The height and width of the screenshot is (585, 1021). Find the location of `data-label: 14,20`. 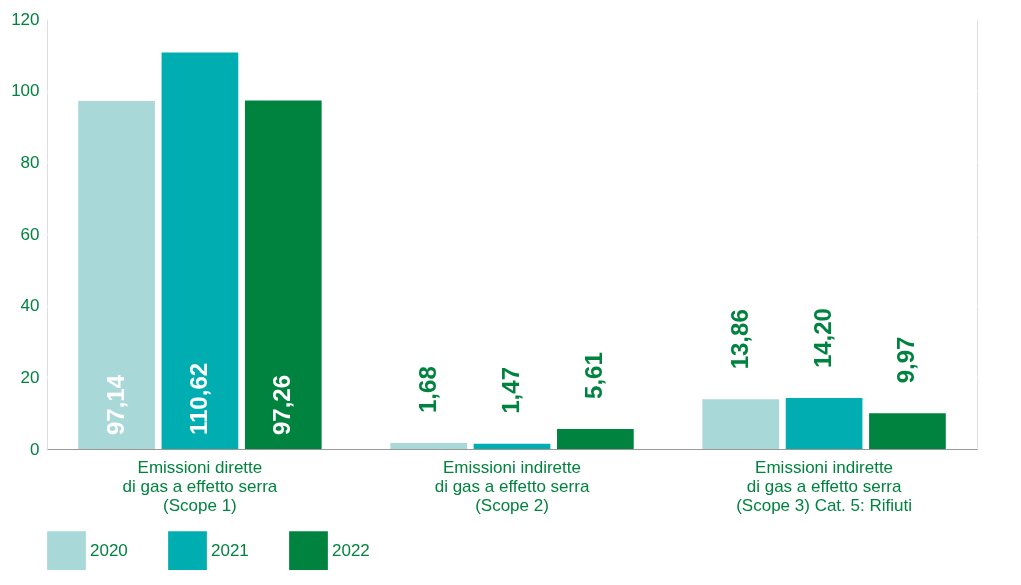

data-label: 14,20 is located at coordinates (823, 338).